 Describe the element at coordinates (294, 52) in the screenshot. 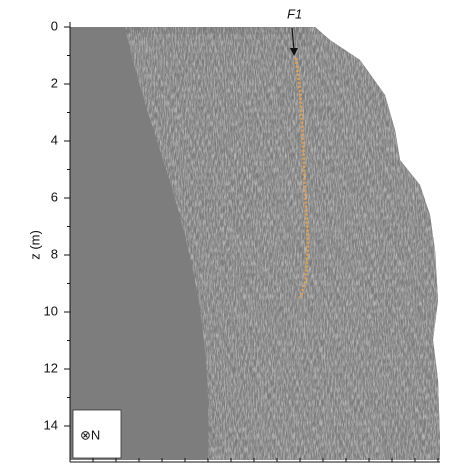

I see `arrow-head` at that location.